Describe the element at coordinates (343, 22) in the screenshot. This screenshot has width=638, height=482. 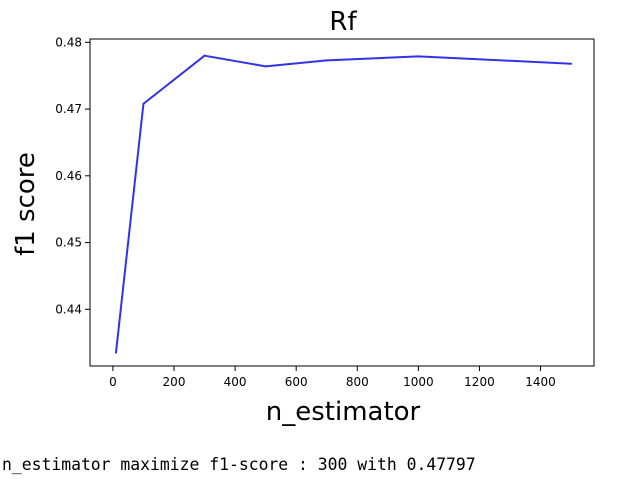
I see `chart-title: Rf` at that location.